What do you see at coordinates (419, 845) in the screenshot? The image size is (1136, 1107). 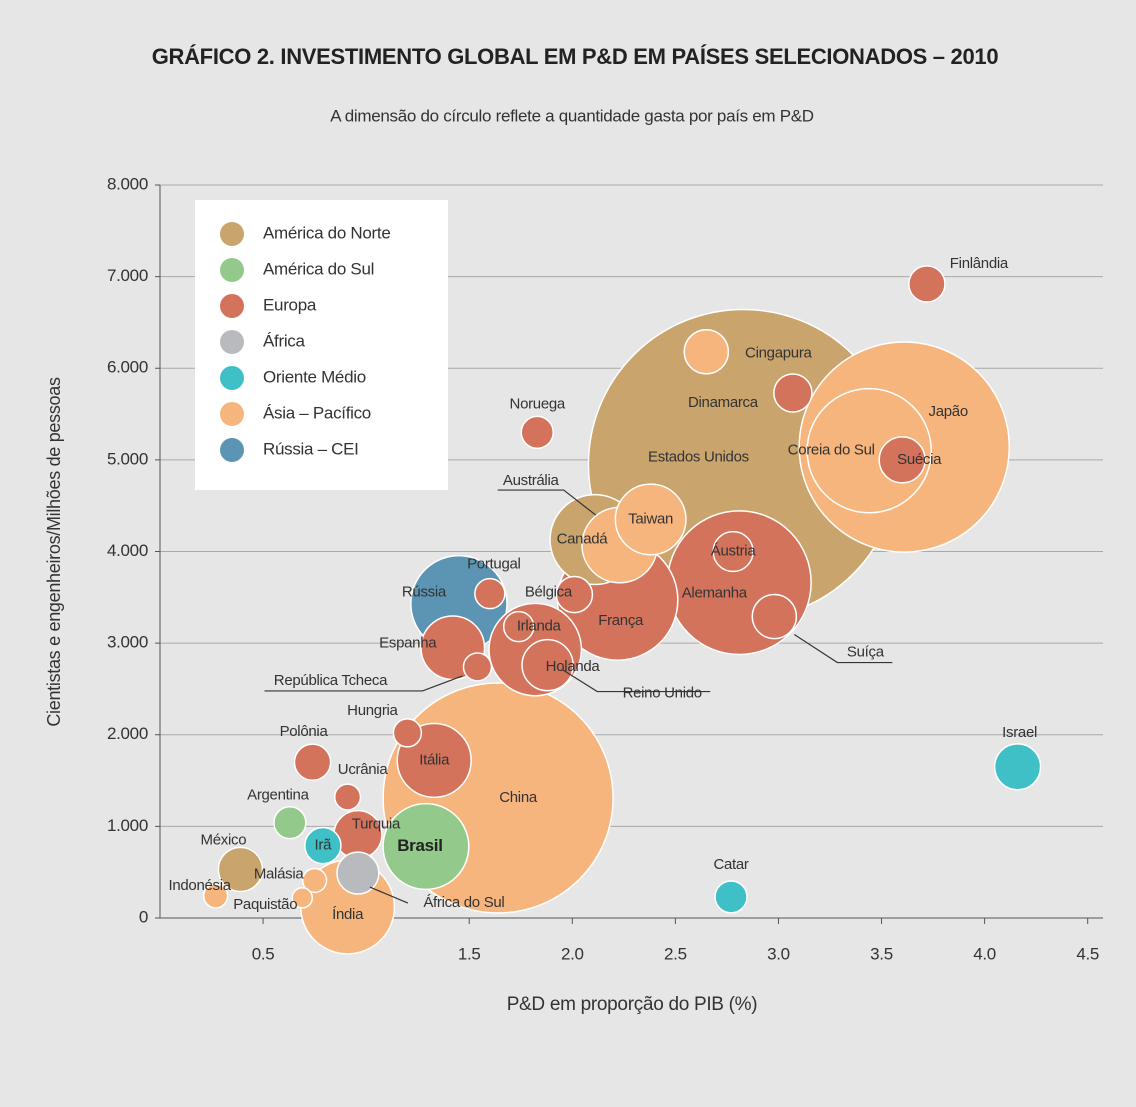 I see `point-label: Brasil` at bounding box center [419, 845].